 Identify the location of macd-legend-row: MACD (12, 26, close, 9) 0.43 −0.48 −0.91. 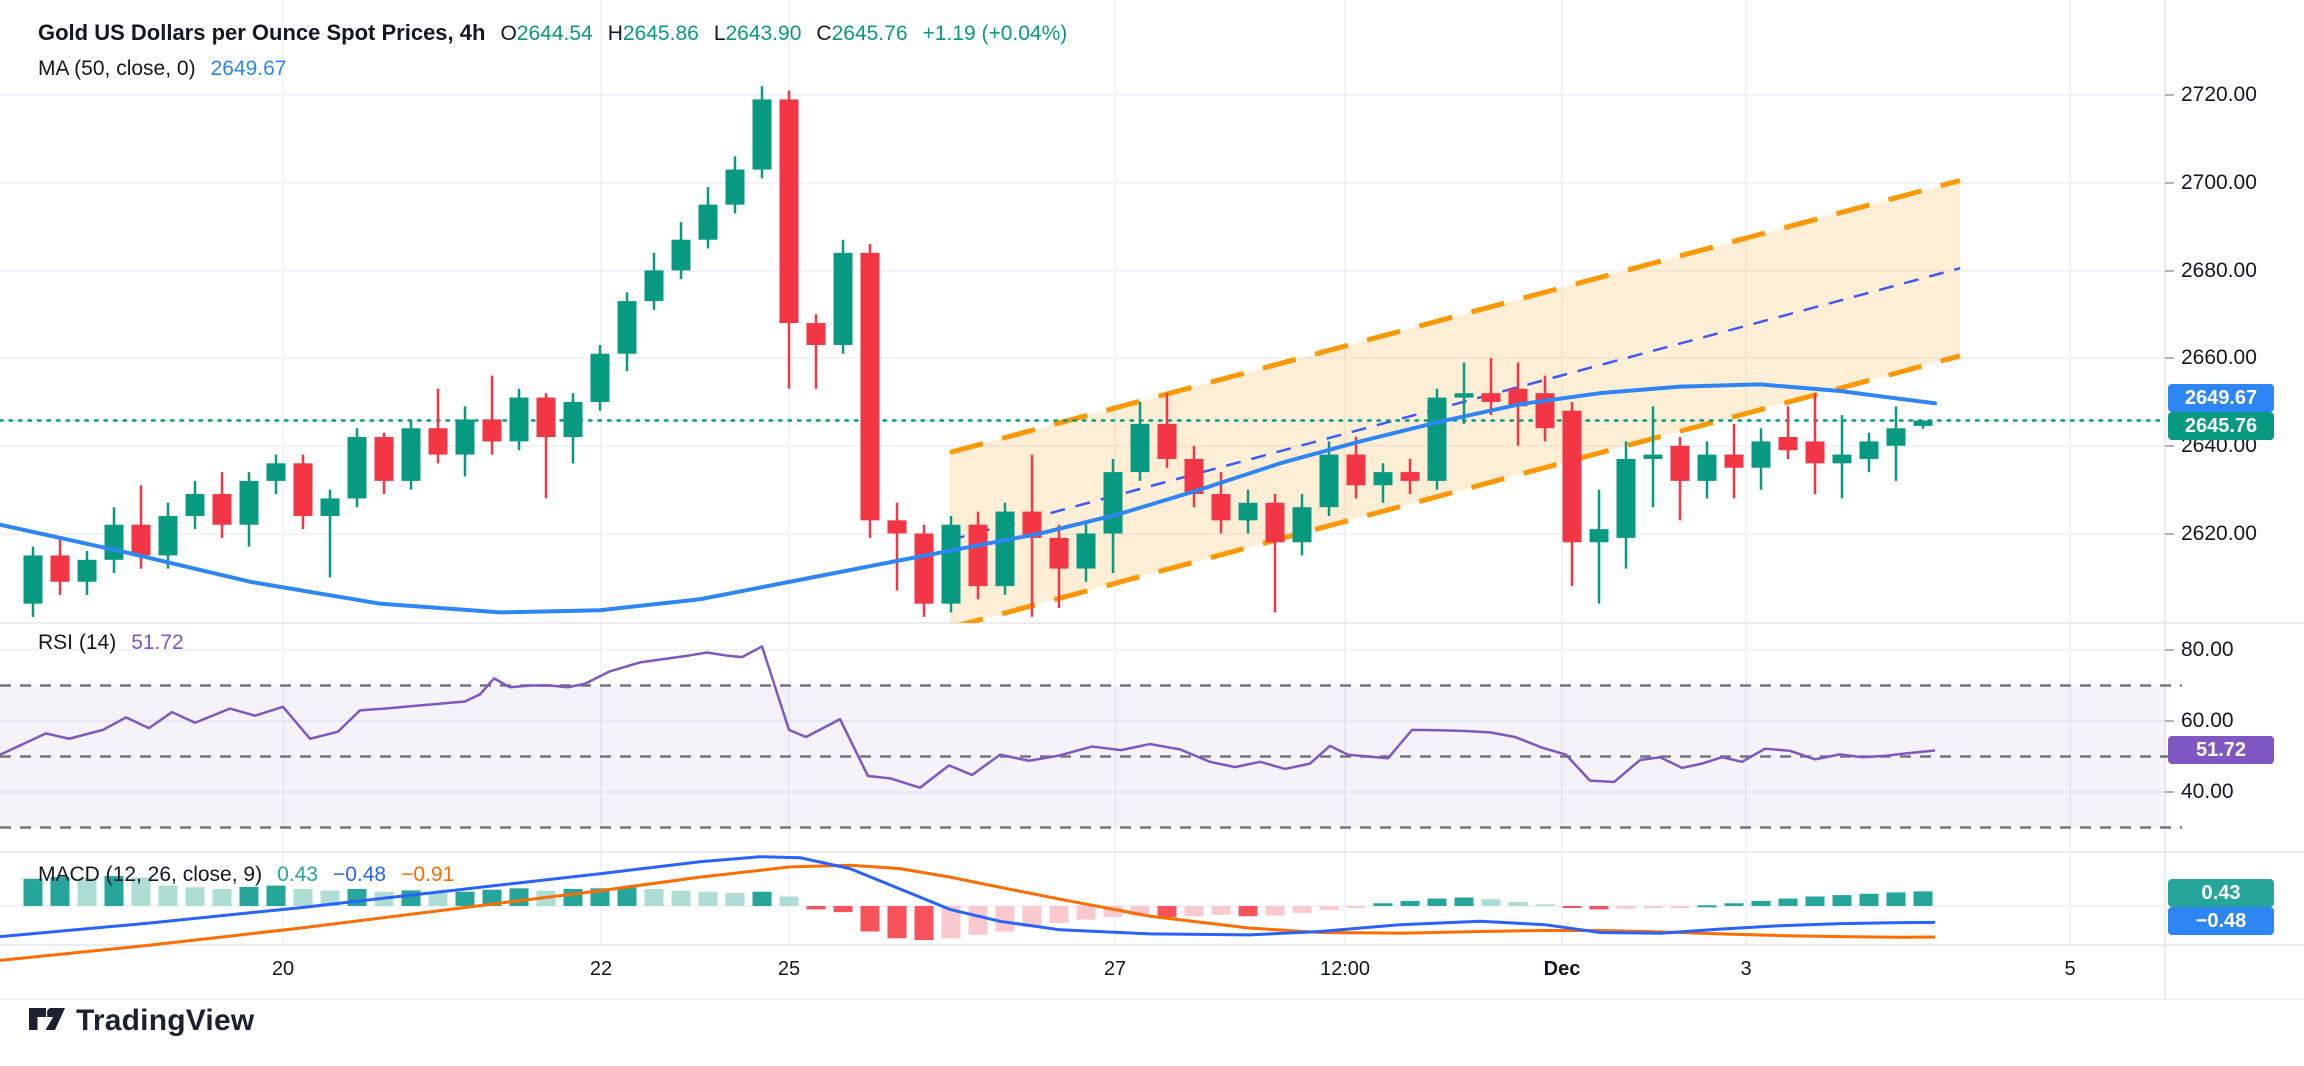
(246, 875).